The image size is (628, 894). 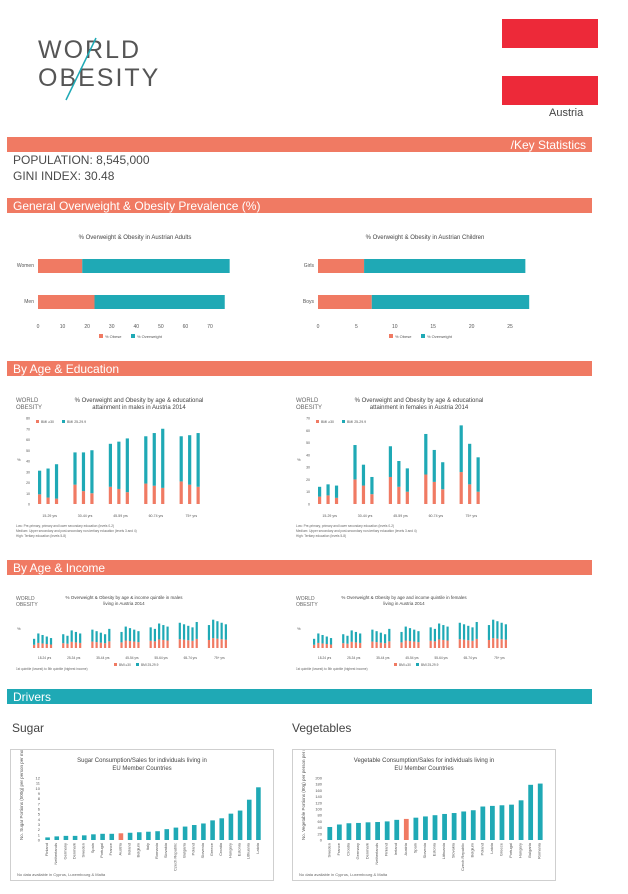 What do you see at coordinates (39, 793) in the screenshot?
I see `y-tick-label: 9` at bounding box center [39, 793].